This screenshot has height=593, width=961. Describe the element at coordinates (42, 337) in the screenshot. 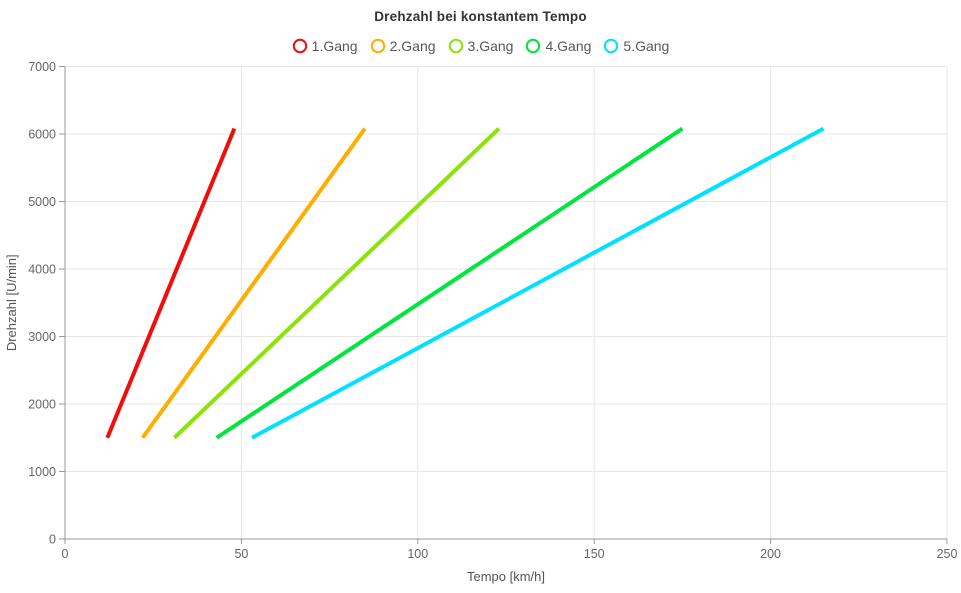

I see `y-tick-label: 3000` at that location.